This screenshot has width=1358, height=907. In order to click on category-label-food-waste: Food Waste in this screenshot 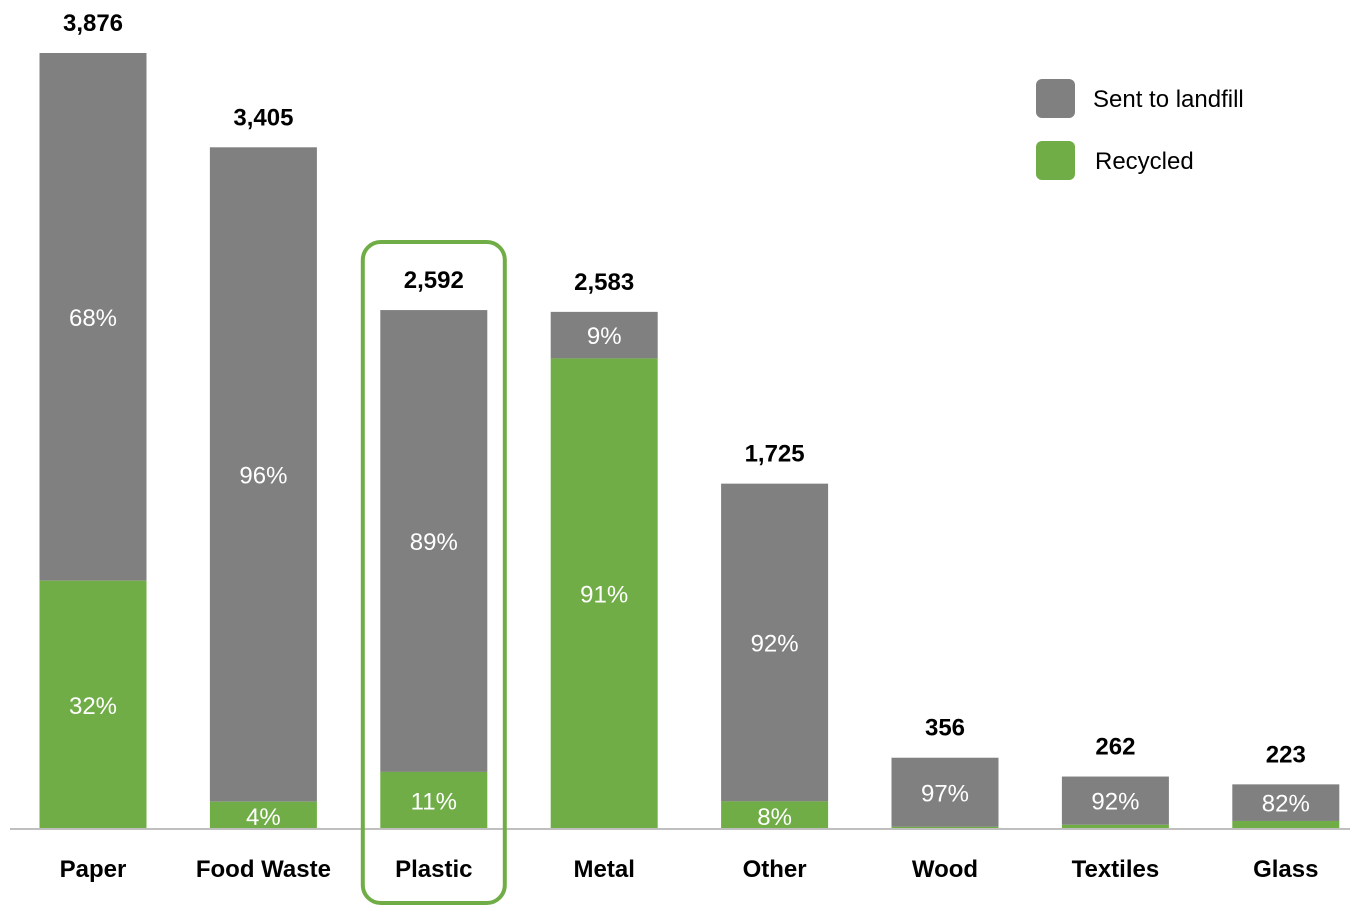, I will do `click(263, 869)`.